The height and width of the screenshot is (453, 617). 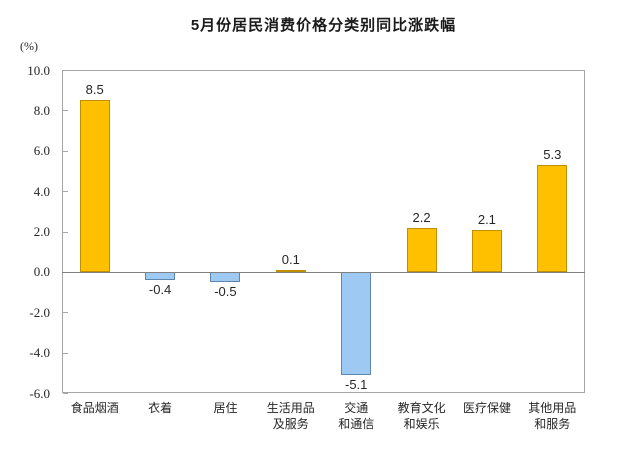 What do you see at coordinates (94, 408) in the screenshot?
I see `x-category-label: 食品烟酒` at bounding box center [94, 408].